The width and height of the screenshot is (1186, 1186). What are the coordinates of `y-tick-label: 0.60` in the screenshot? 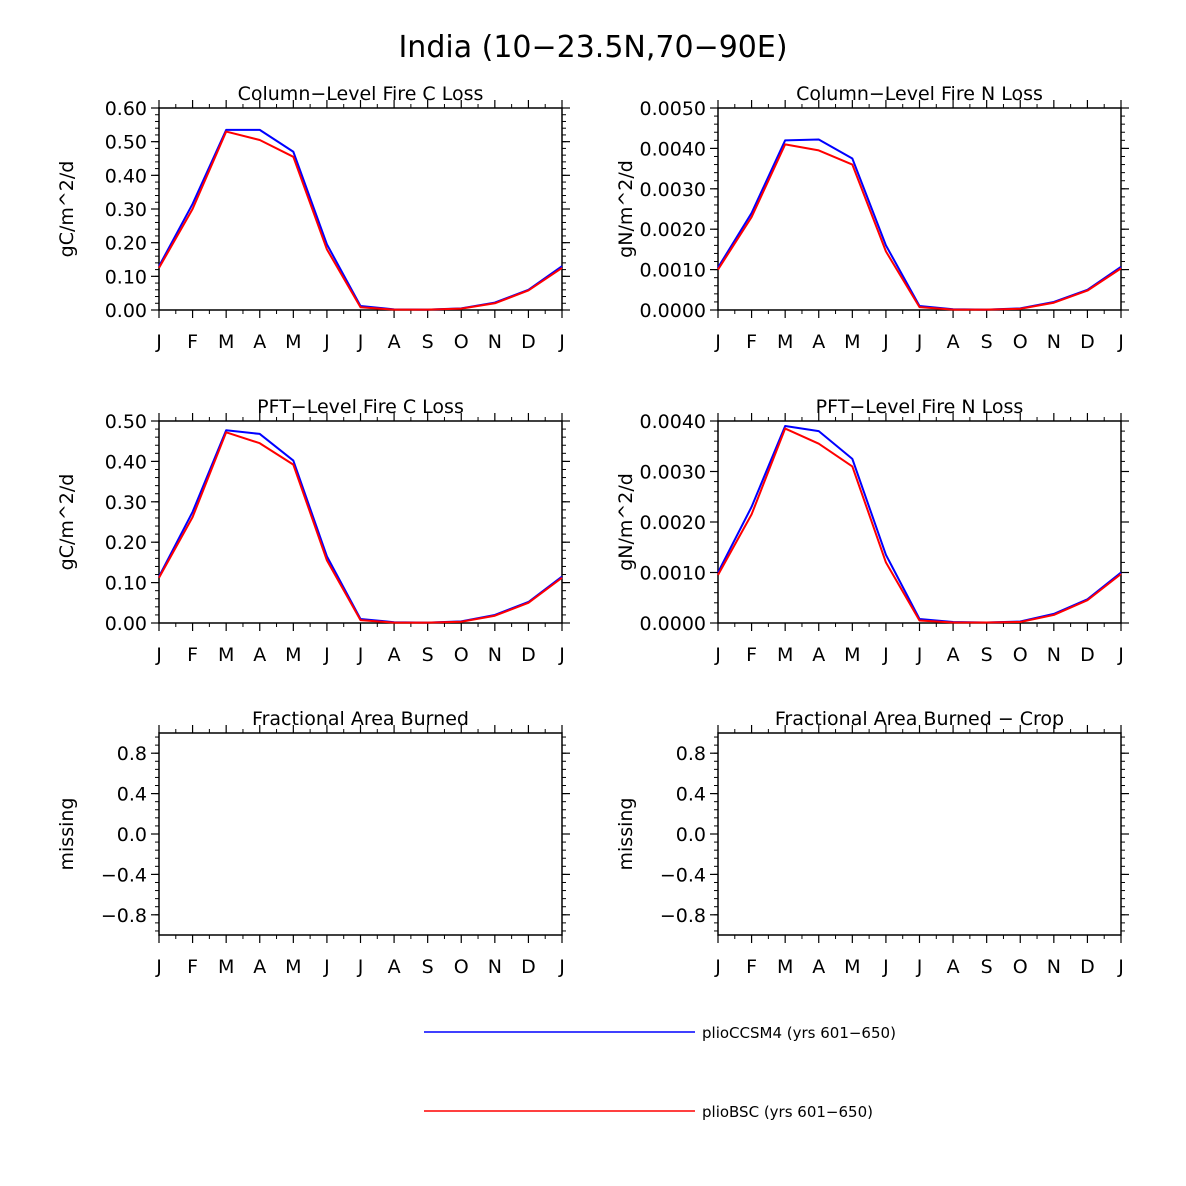 It's located at (126, 109).